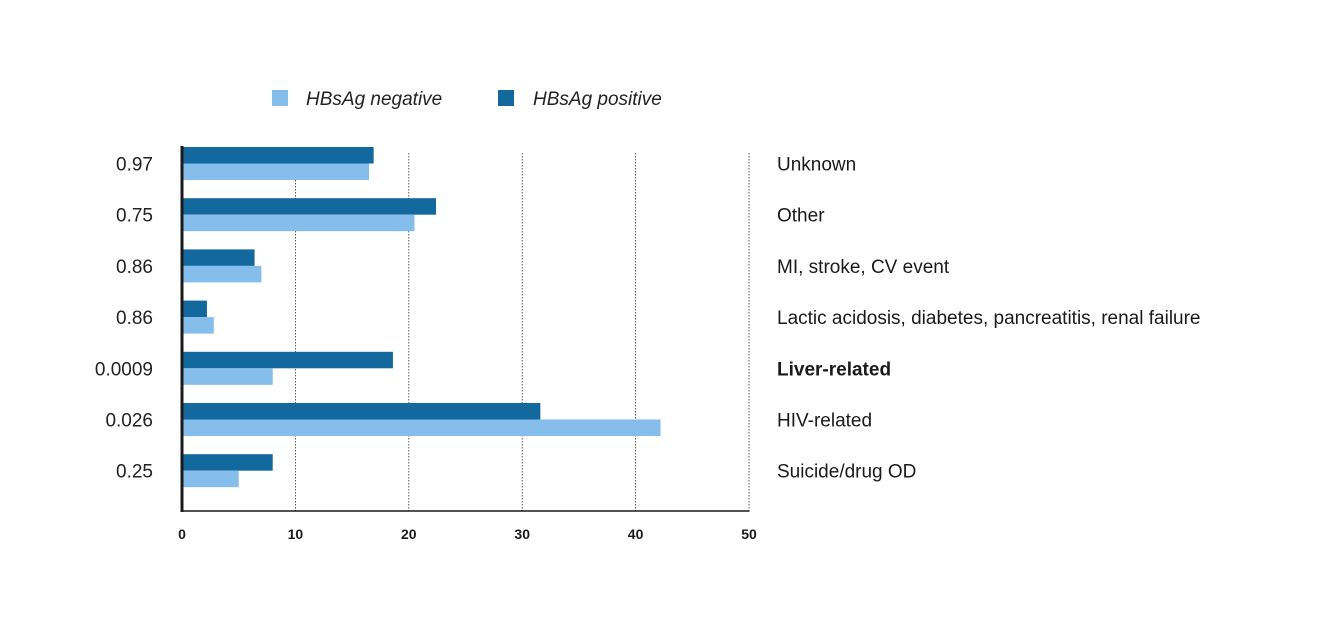  Describe the element at coordinates (863, 267) in the screenshot. I see `category-label-2: MI, stroke, CV event` at that location.